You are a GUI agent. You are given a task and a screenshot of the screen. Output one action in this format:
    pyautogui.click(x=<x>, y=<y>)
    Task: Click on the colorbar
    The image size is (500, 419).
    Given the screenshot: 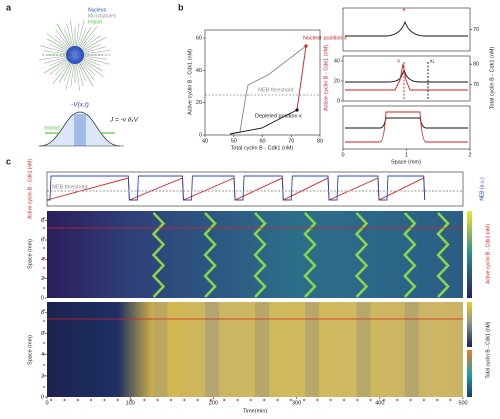 What is the action you would take?
    pyautogui.click(x=469, y=254)
    